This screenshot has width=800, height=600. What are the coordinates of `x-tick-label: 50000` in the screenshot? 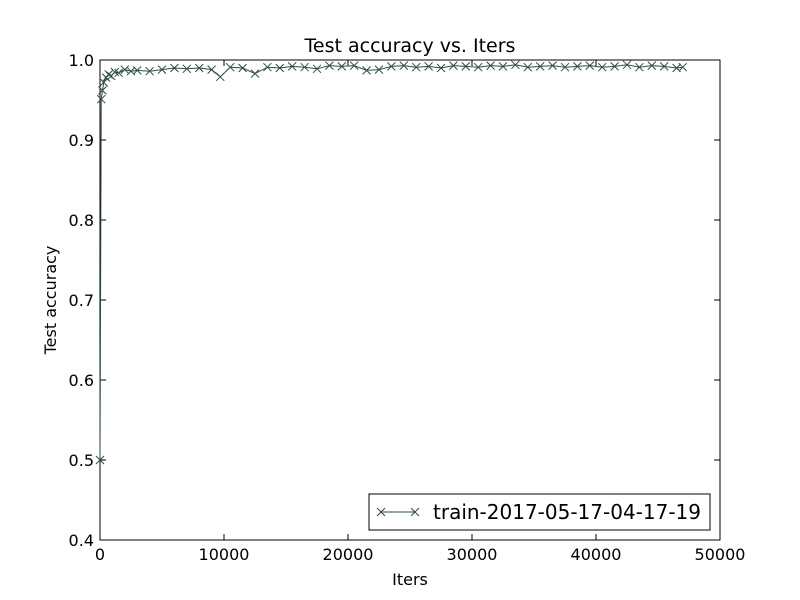 It's located at (720, 554).